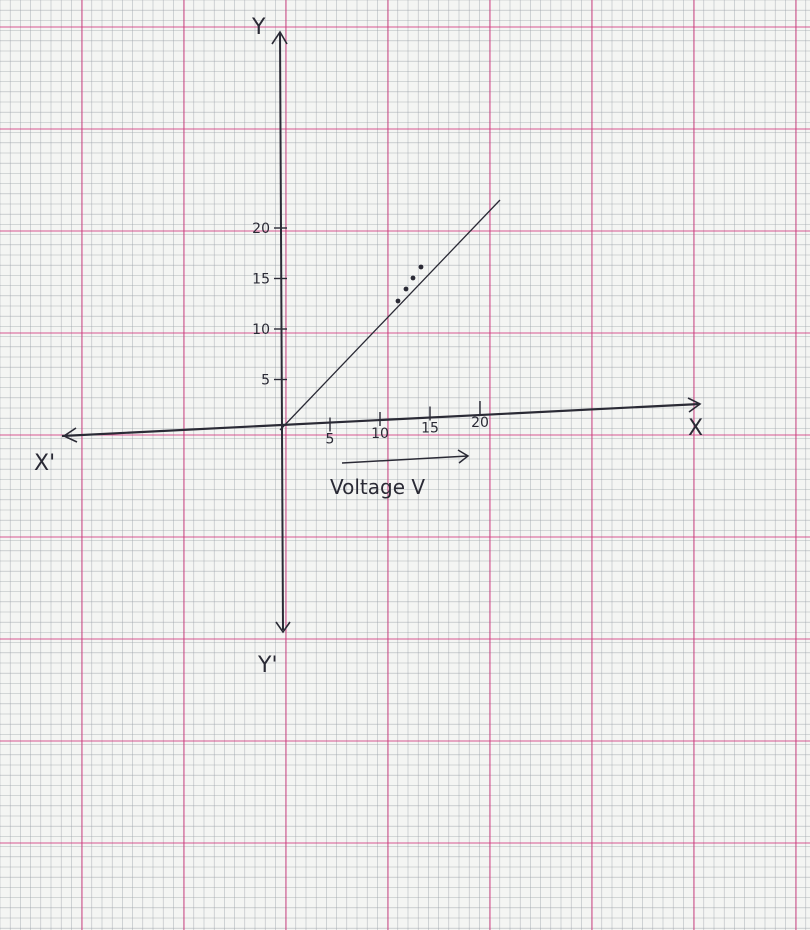  I want to click on plot-series, so click(390, 315).